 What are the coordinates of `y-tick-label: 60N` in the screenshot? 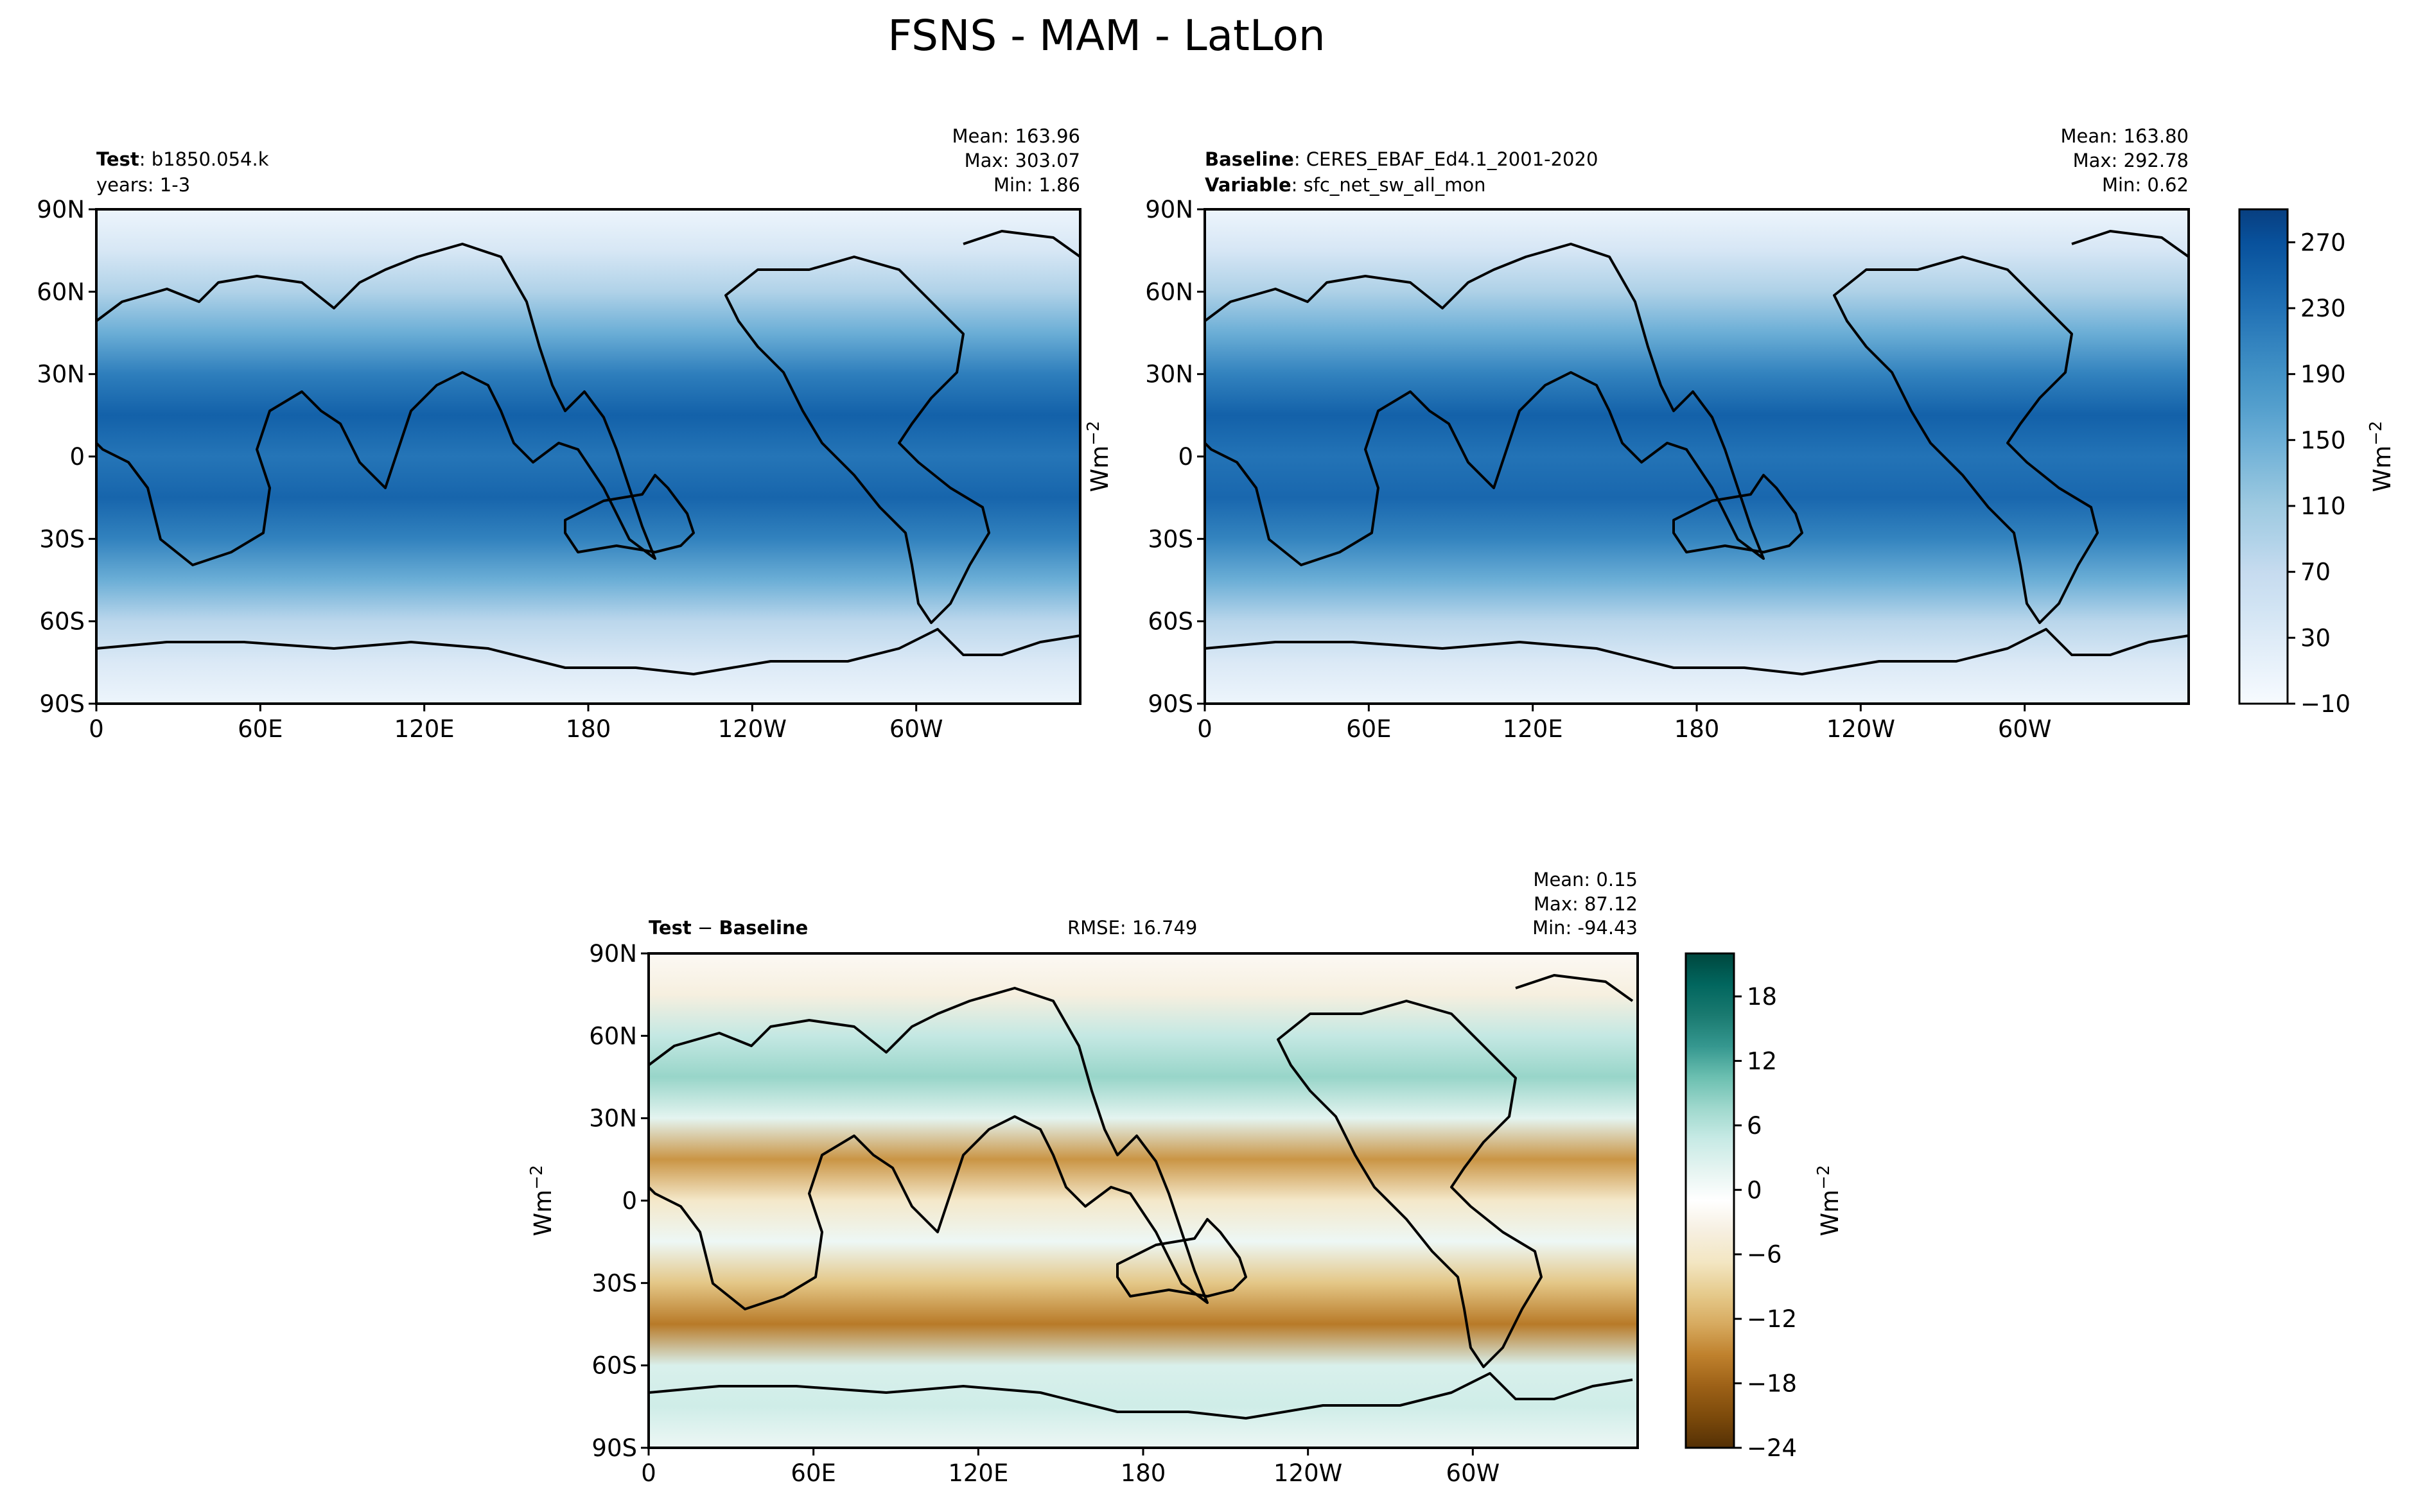 It's located at (1169, 292).